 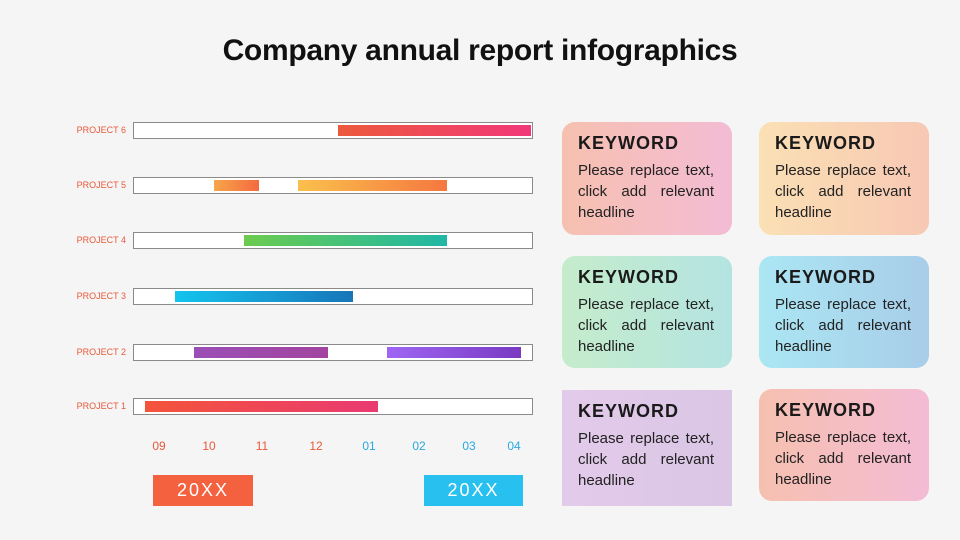 I want to click on project-label: PROJECT 4, so click(x=101, y=240).